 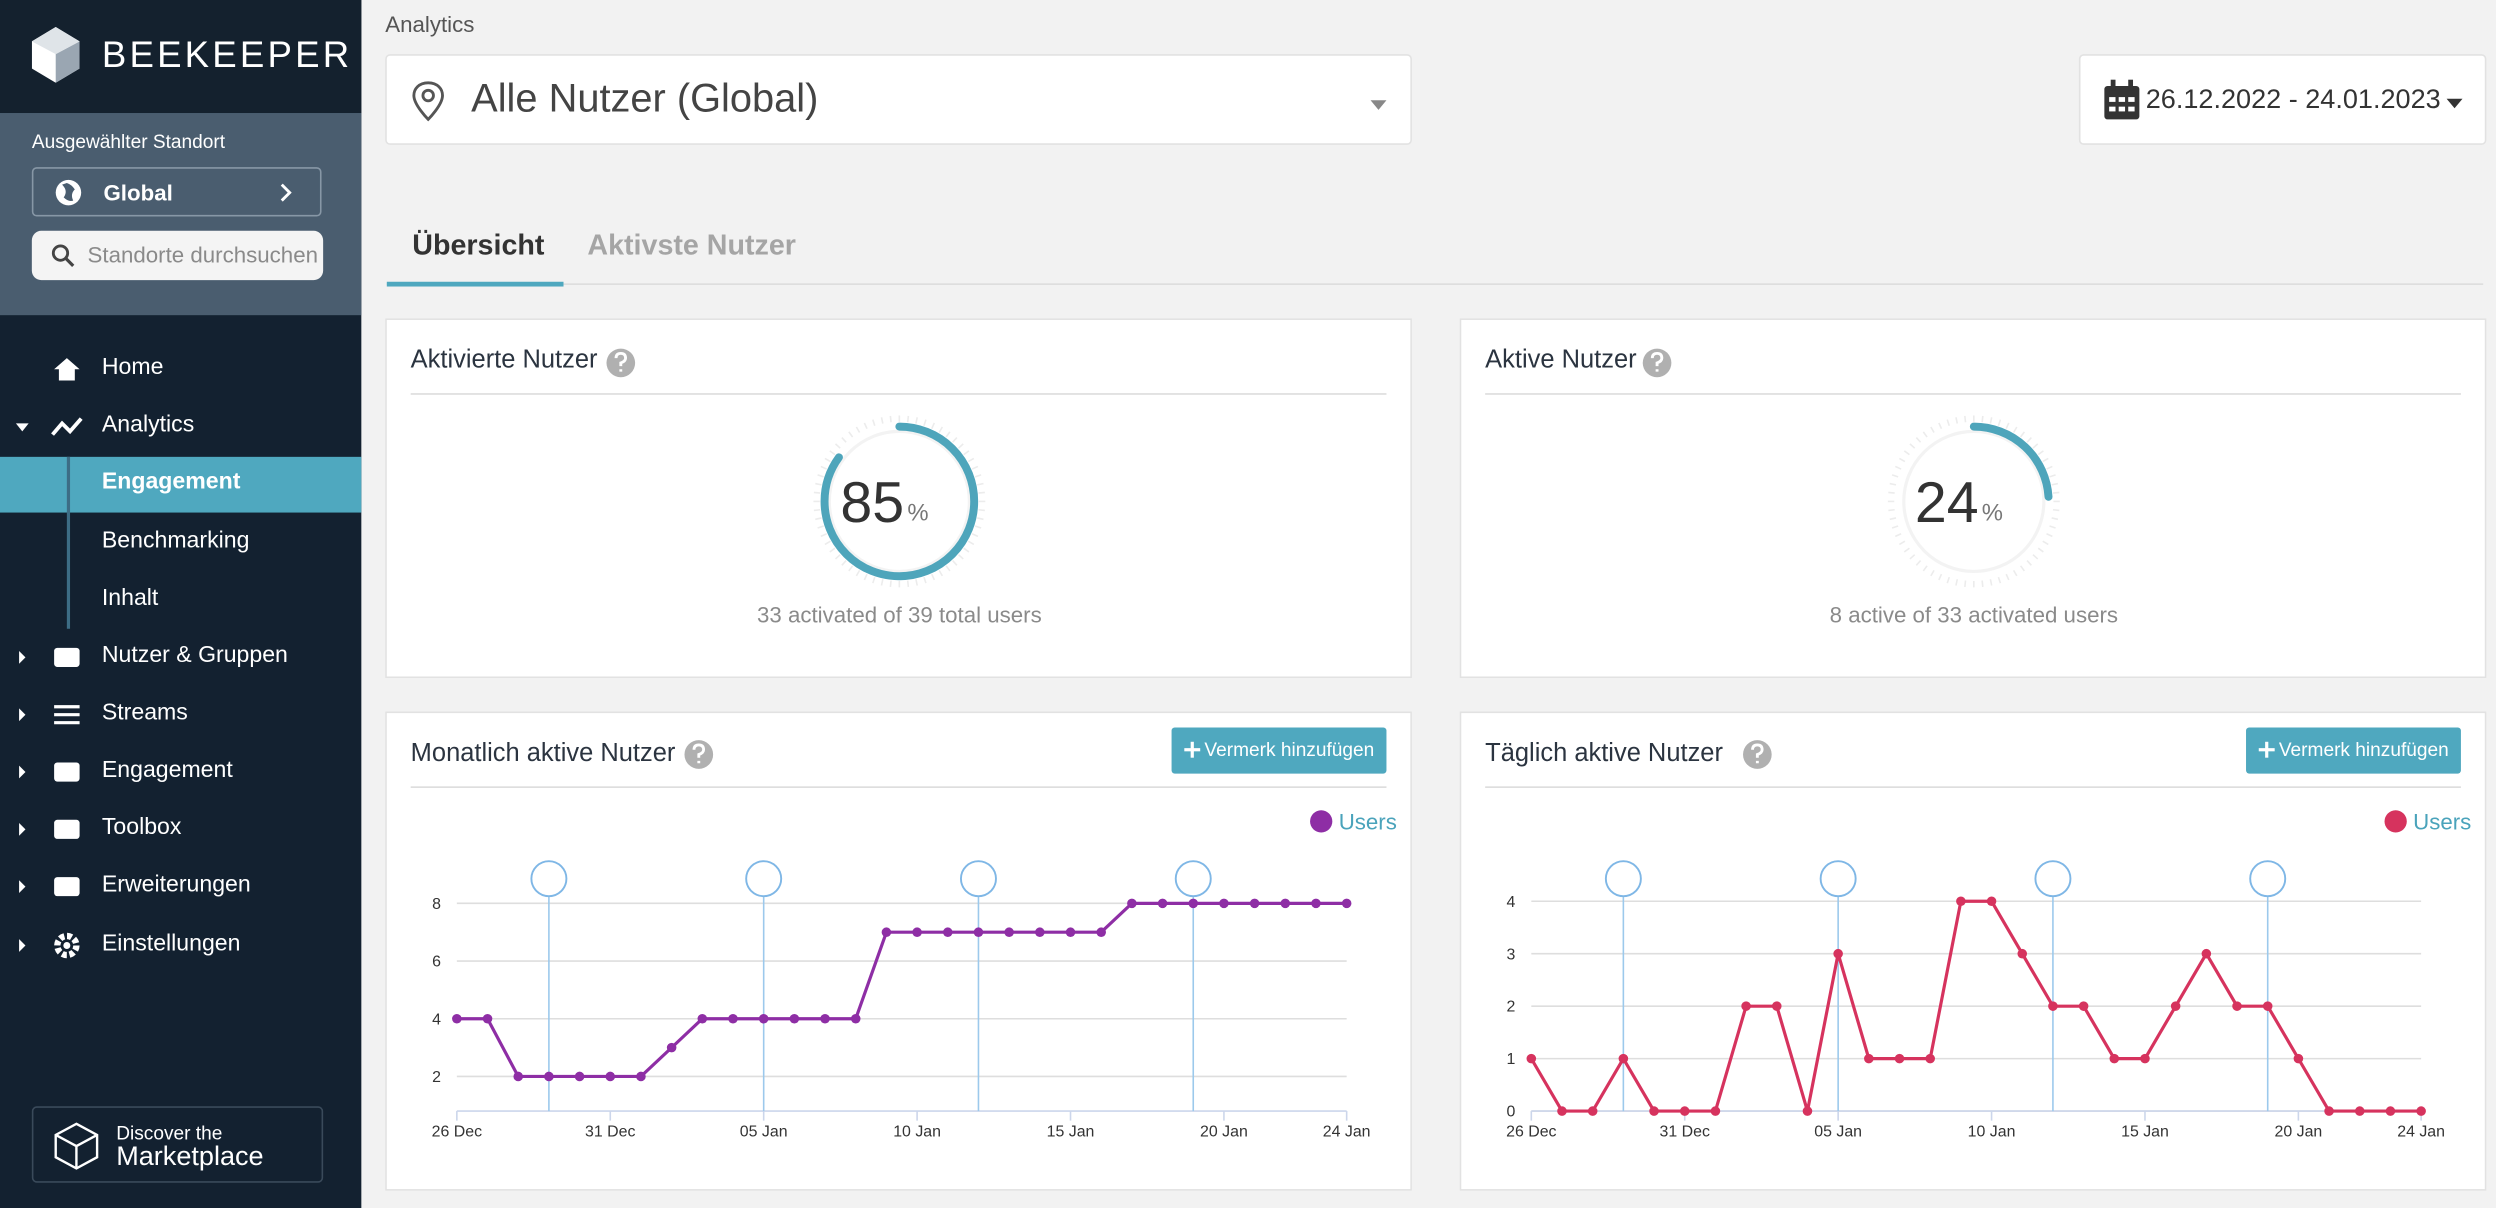 What do you see at coordinates (177, 1144) in the screenshot?
I see `marketplace-button: Discover the Marketplace` at bounding box center [177, 1144].